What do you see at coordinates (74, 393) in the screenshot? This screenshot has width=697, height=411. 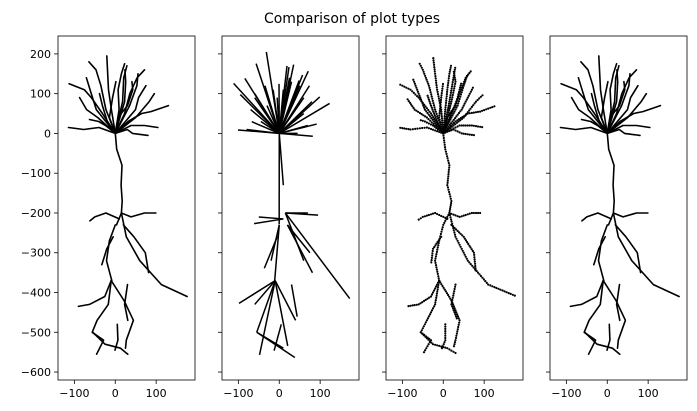 I see `x-tick-label: −100` at bounding box center [74, 393].